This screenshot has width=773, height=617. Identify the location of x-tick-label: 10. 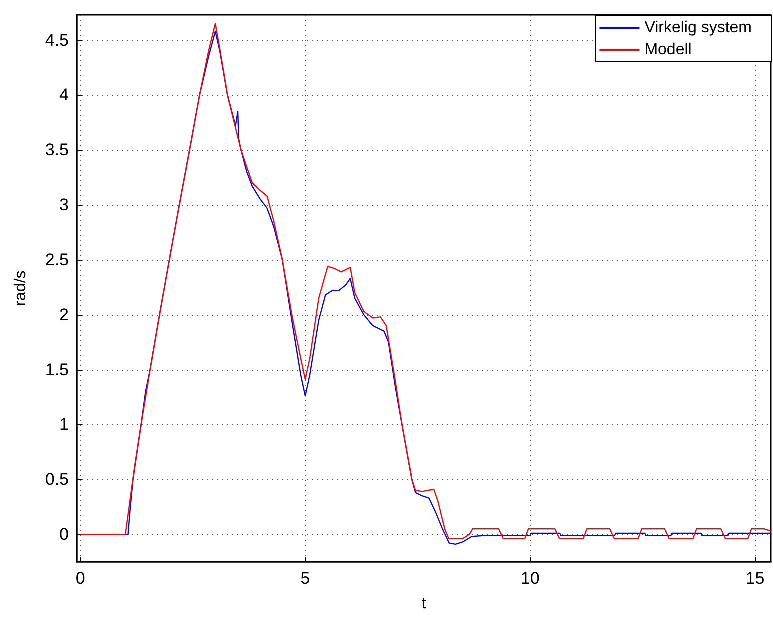
(530, 578).